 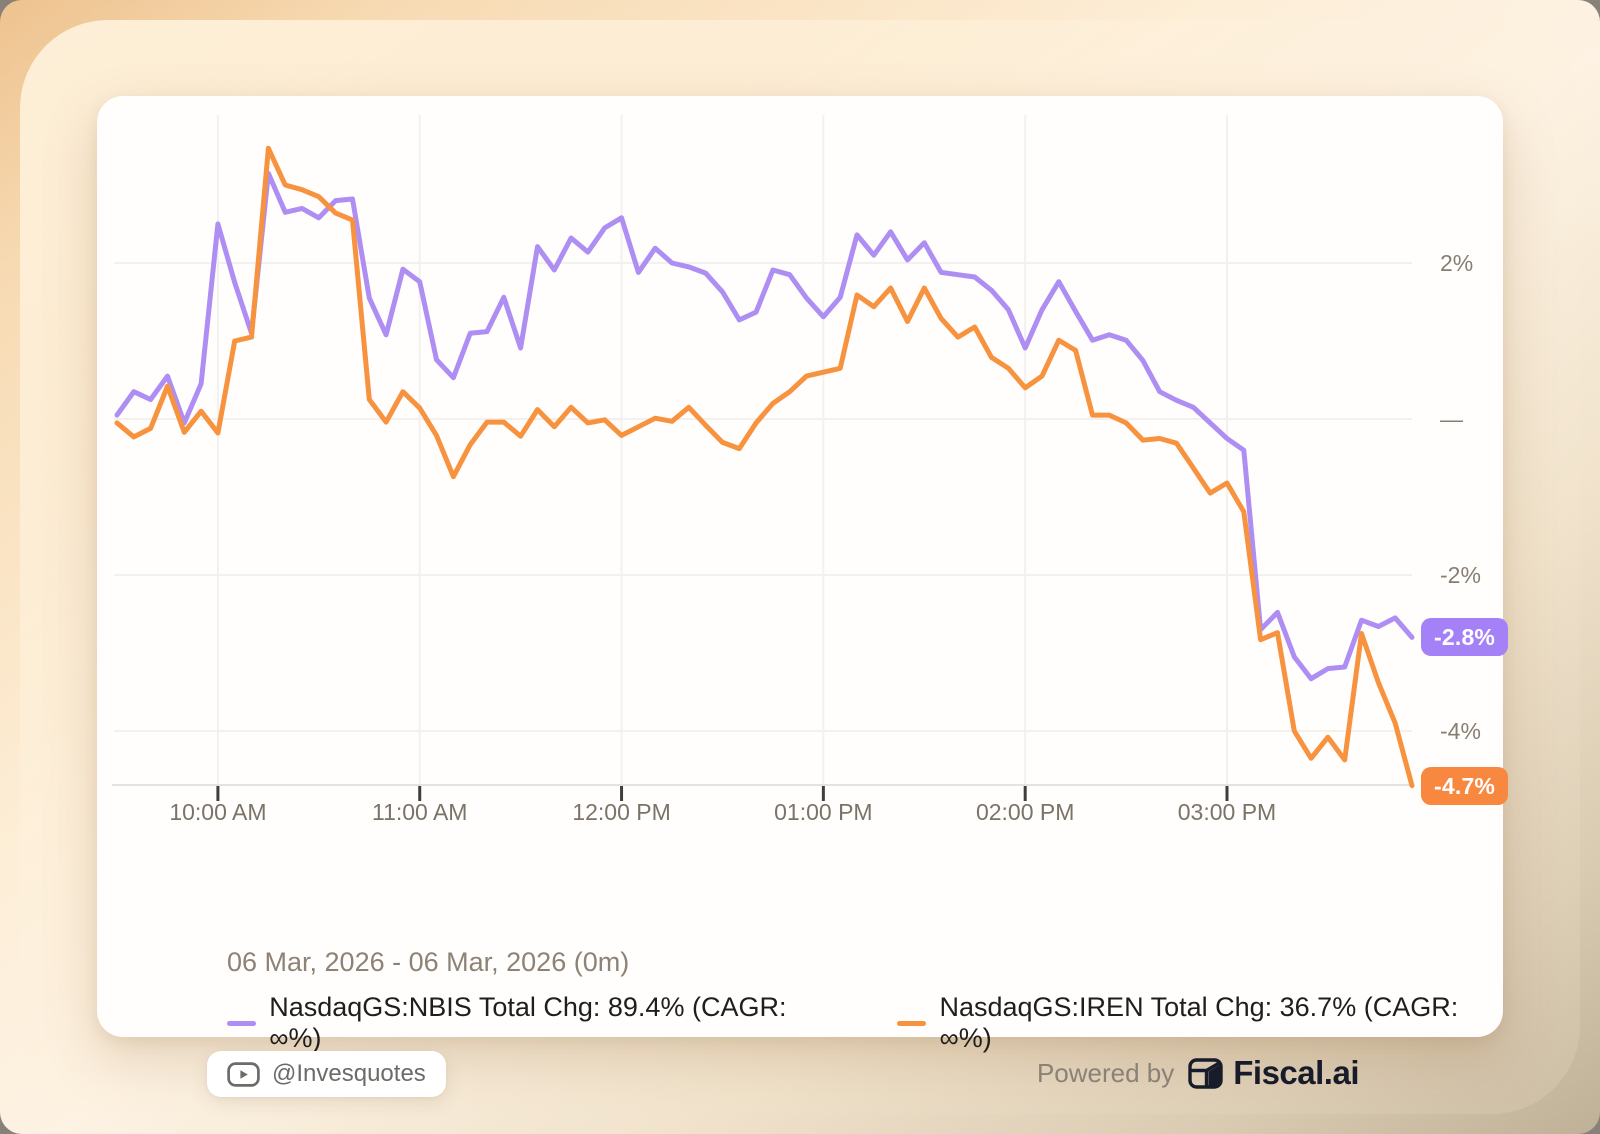 What do you see at coordinates (349, 1073) in the screenshot?
I see `attribution-handle: @Invesquotes` at bounding box center [349, 1073].